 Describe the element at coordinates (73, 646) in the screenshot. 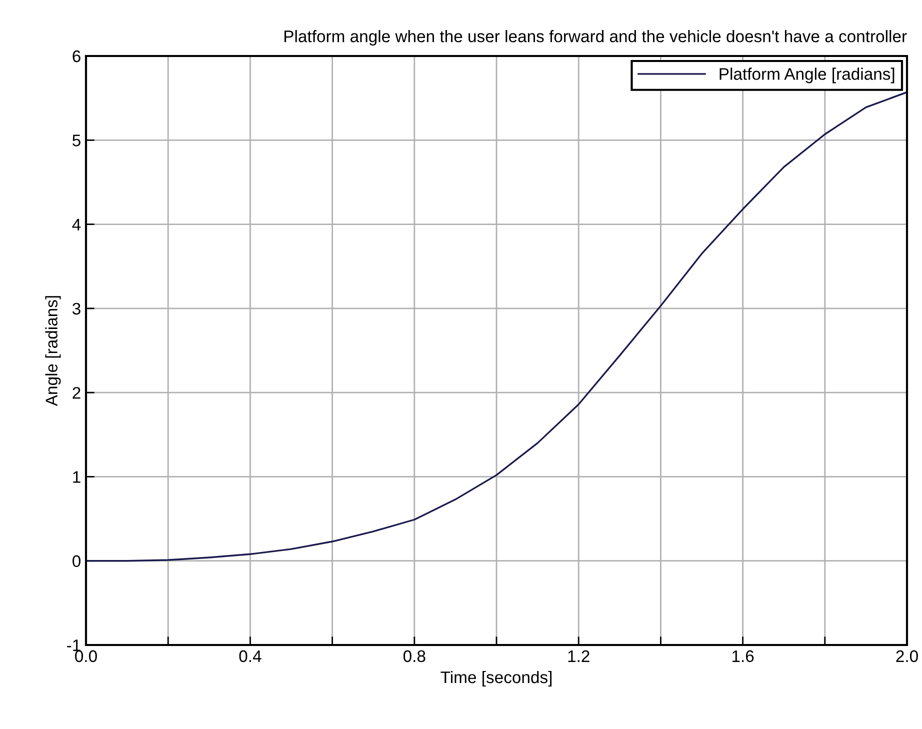

I see `y-tick-label: -1` at that location.